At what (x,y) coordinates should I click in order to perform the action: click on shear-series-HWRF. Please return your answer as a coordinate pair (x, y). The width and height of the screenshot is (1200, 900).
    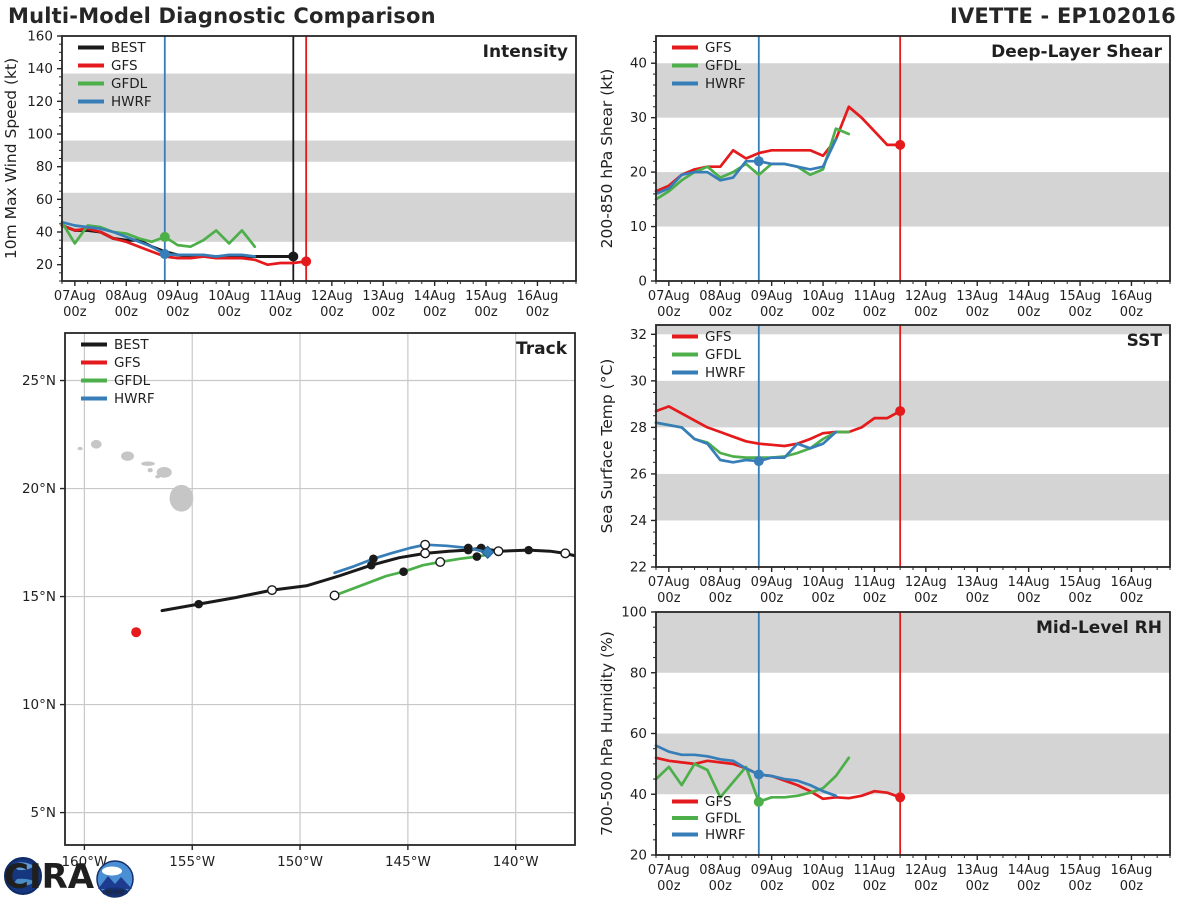
    Looking at the image, I should click on (746, 167).